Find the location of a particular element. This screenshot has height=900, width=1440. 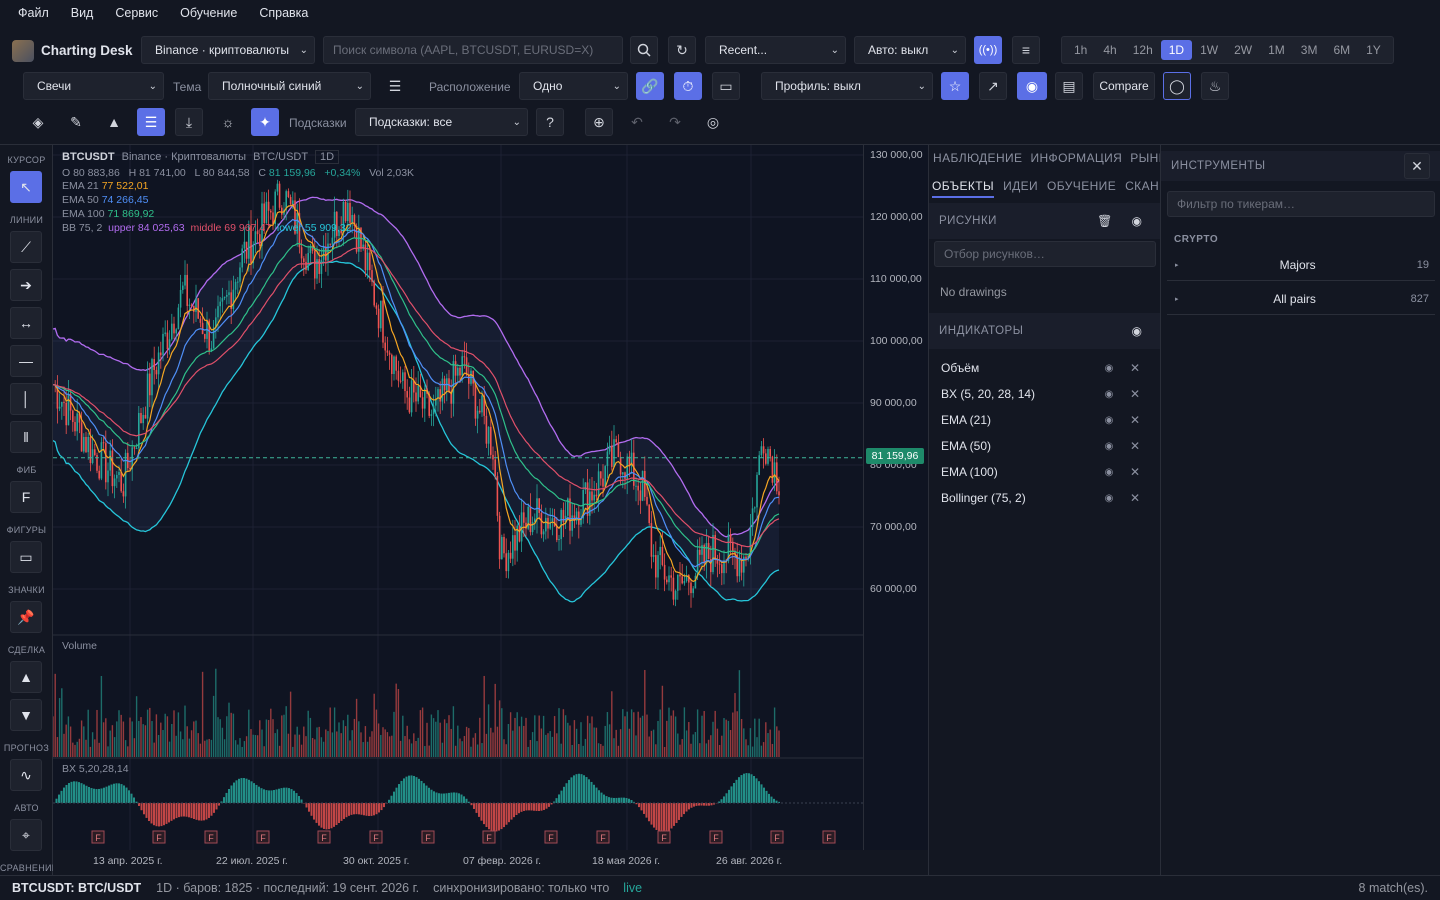

menu-file: Файл is located at coordinates (33, 13).